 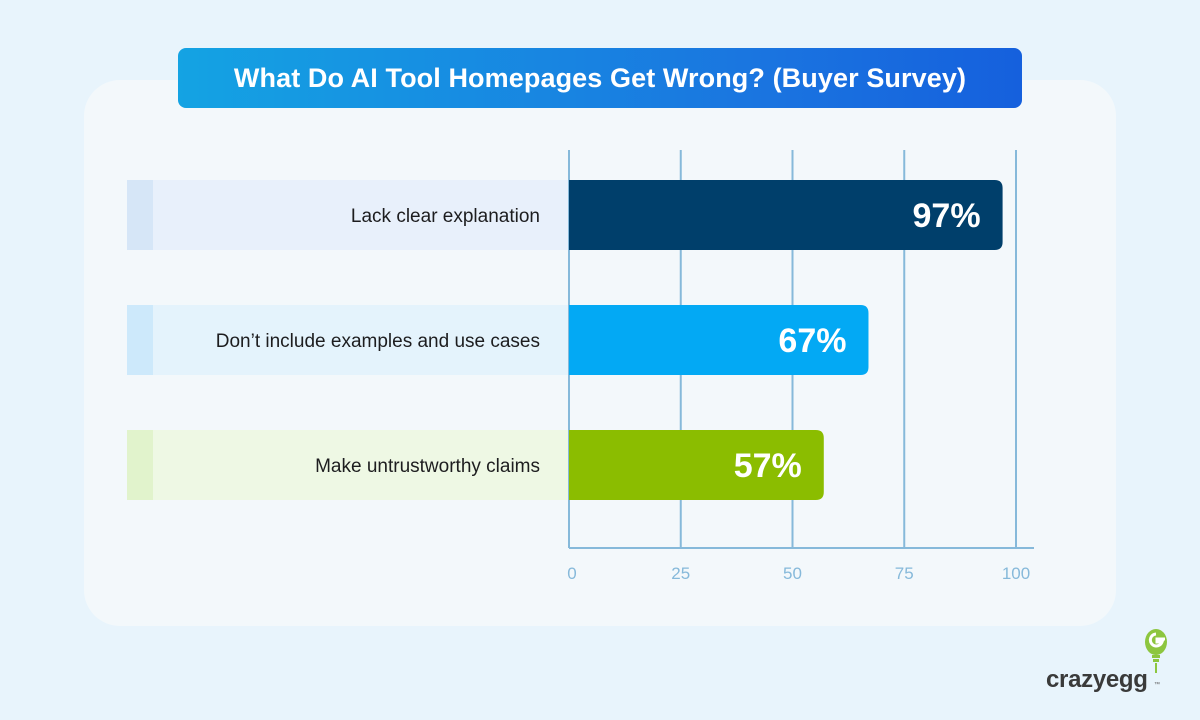 What do you see at coordinates (792, 573) in the screenshot?
I see `x-tick-label: 50` at bounding box center [792, 573].